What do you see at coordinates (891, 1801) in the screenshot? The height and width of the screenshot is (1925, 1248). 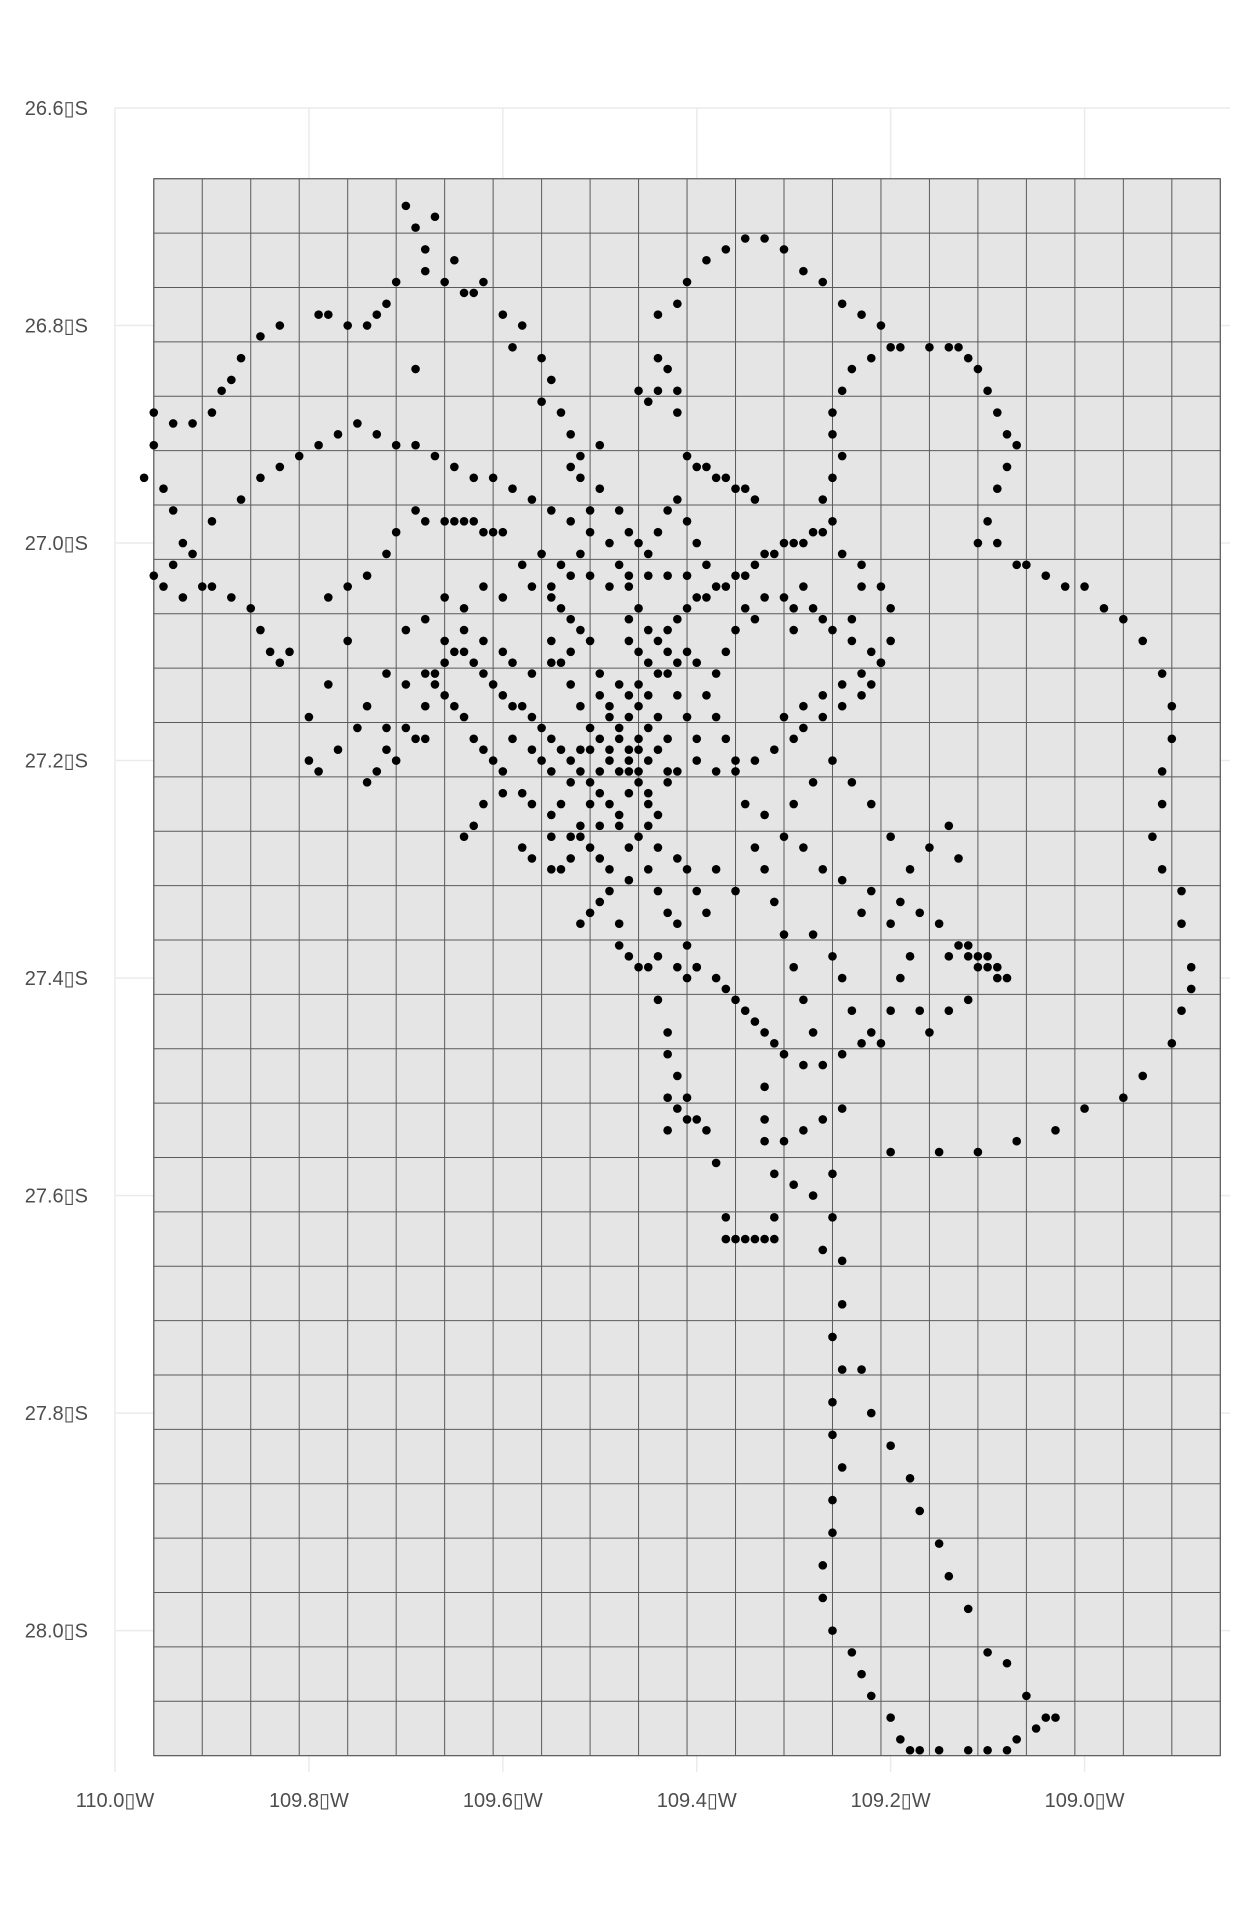 I see `x-tick-label: 109.2▯W` at bounding box center [891, 1801].